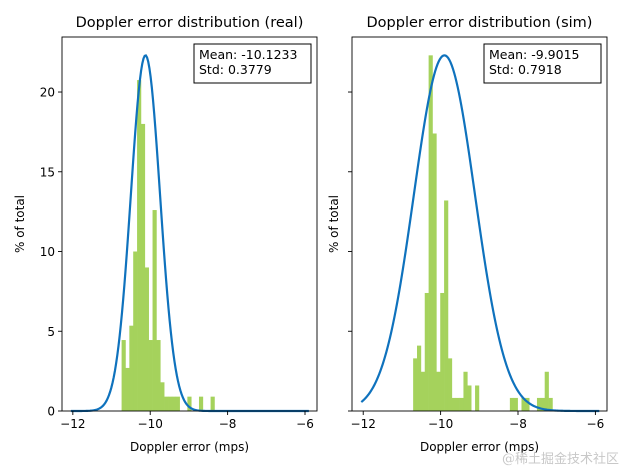 The height and width of the screenshot is (469, 625). Describe the element at coordinates (47, 172) in the screenshot. I see `y-tick-label: 15` at that location.